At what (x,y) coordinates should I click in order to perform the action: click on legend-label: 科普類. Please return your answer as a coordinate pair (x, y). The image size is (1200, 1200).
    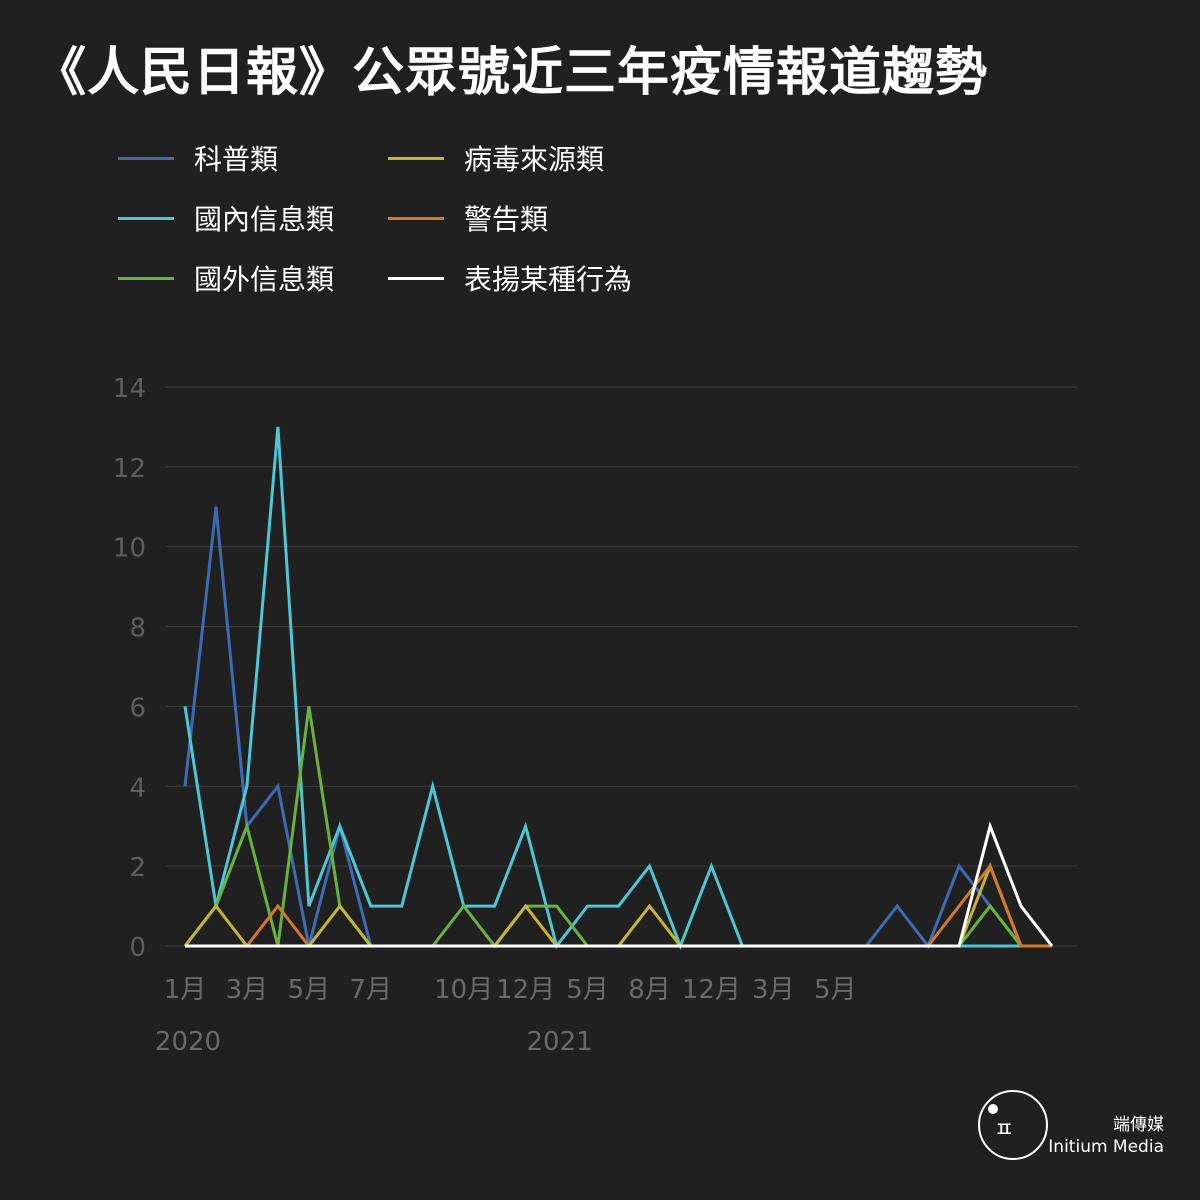
    Looking at the image, I should click on (236, 159).